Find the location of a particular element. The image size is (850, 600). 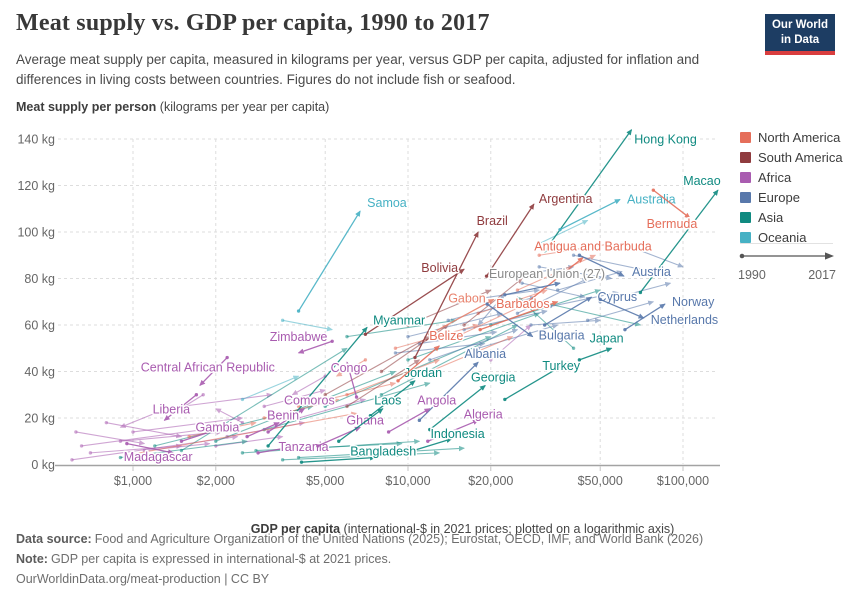

label-brazil: Brazil is located at coordinates (492, 221).